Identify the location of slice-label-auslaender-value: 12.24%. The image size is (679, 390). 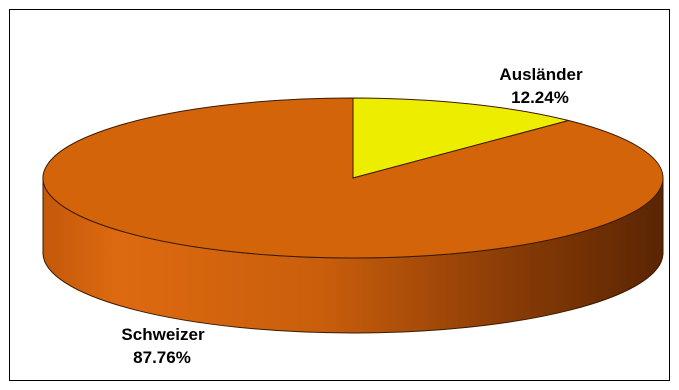
(540, 97).